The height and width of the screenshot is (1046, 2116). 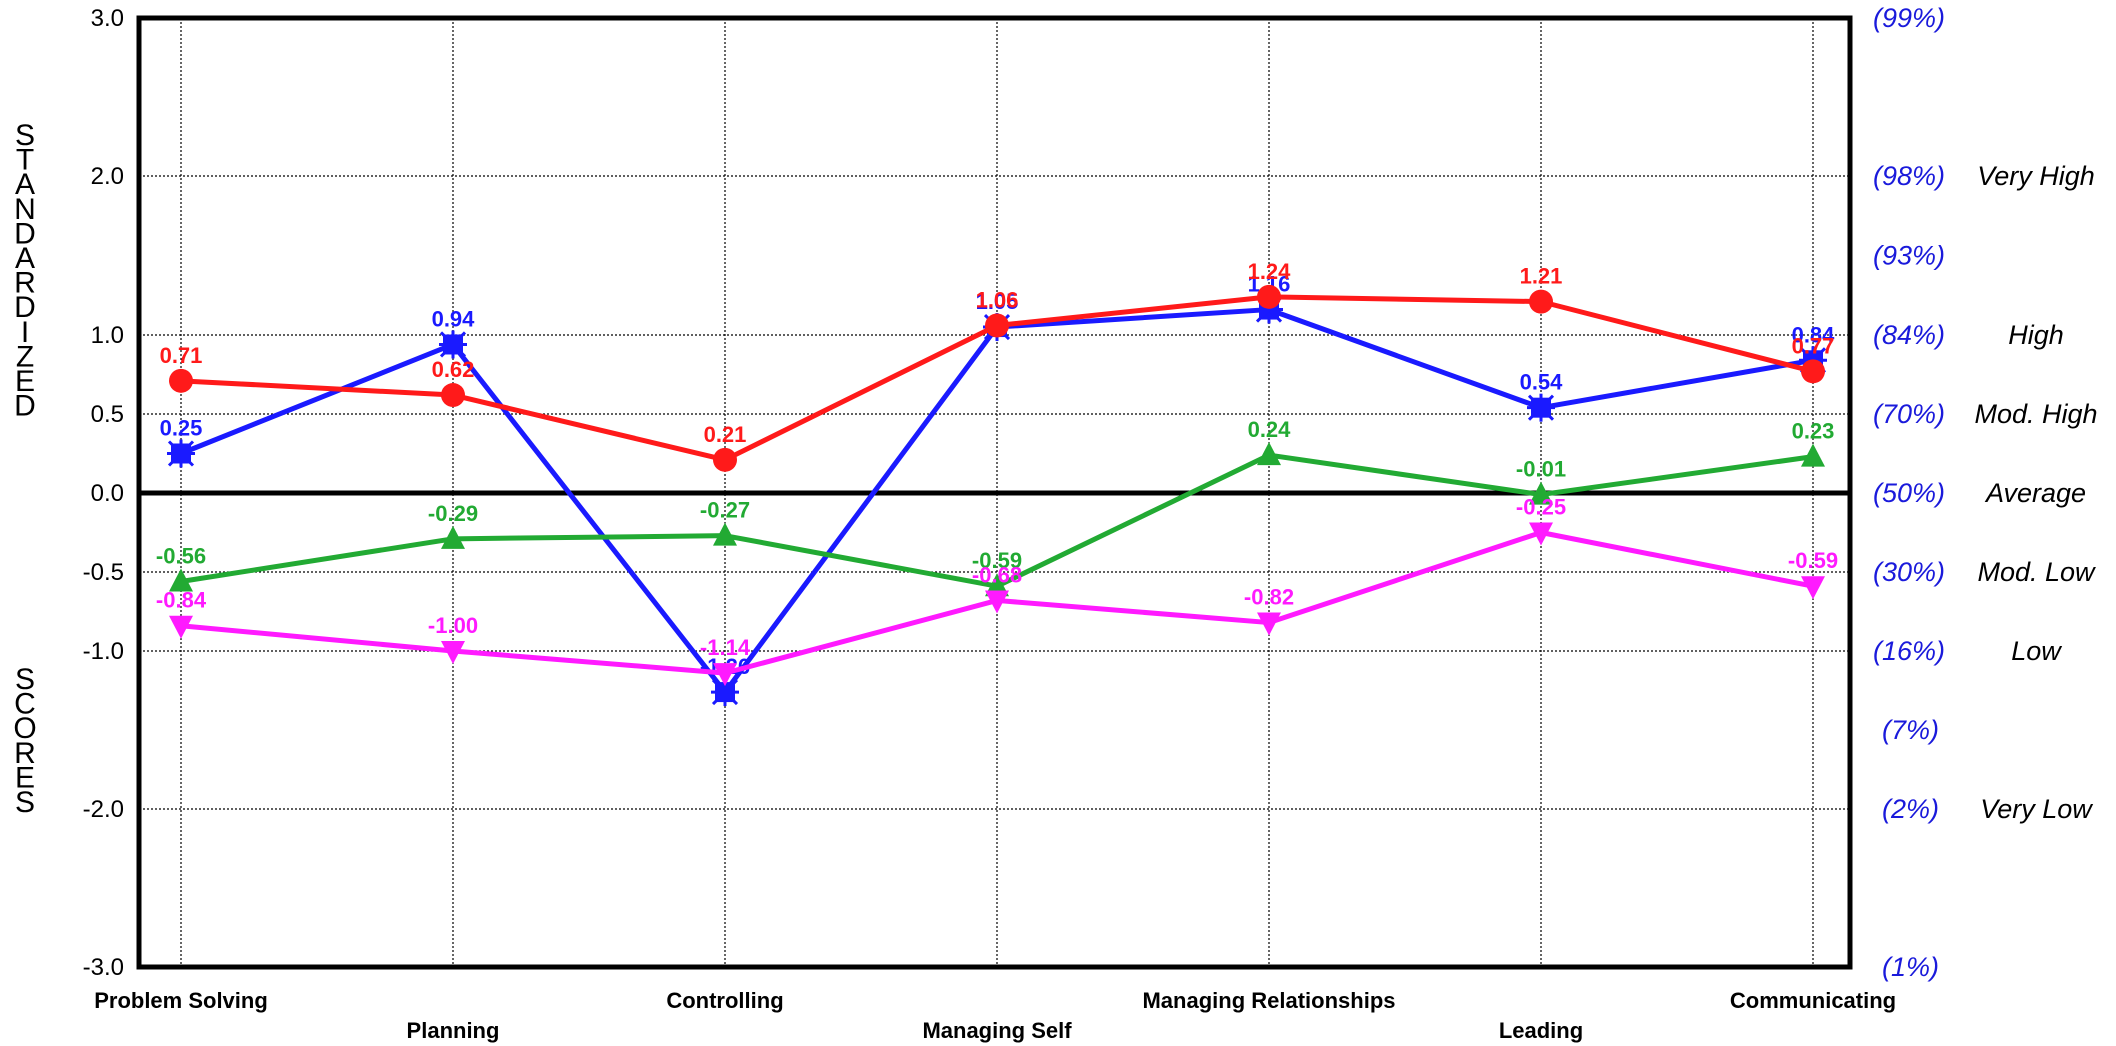 What do you see at coordinates (2036, 651) in the screenshot?
I see `band-label: Low` at bounding box center [2036, 651].